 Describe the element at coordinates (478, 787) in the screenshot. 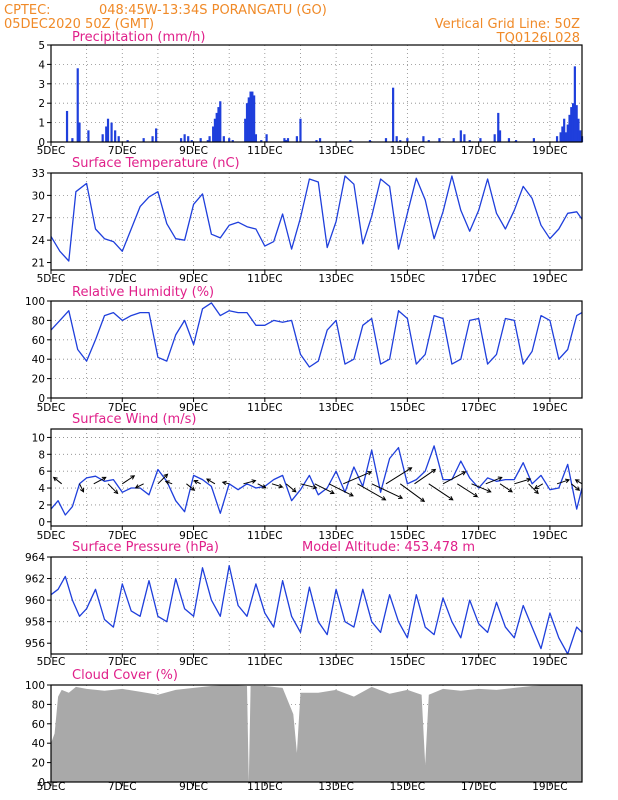

I see `cloud-cover-xtick-label: 17DEC` at that location.